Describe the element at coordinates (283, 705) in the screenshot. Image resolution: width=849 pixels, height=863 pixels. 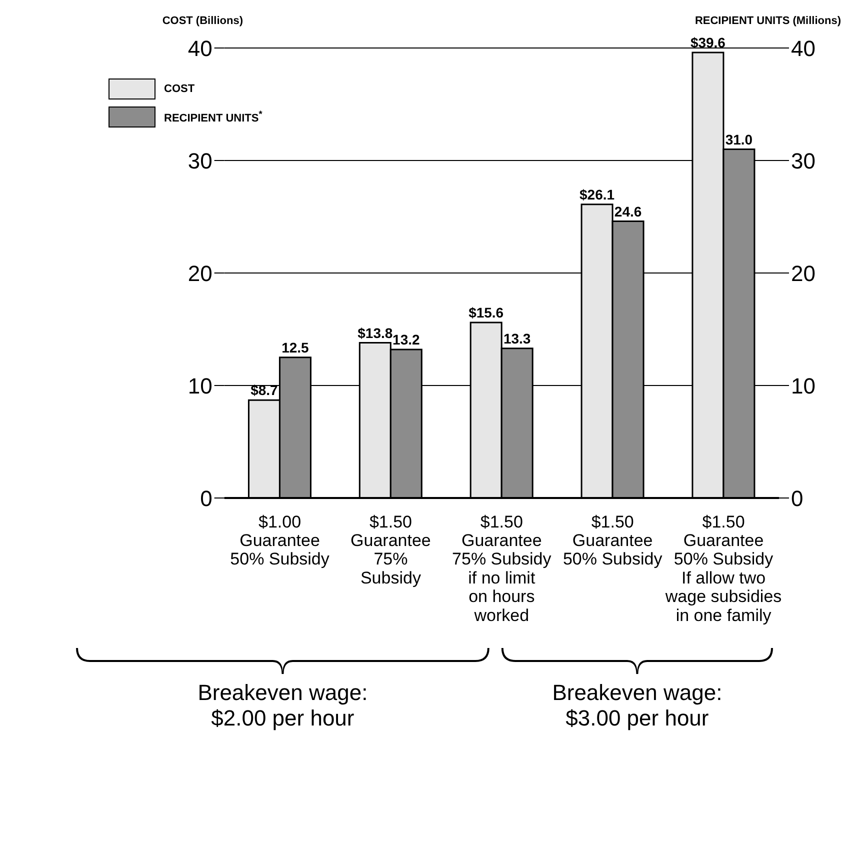
I see `text: Breakeven wage: $2.00 per hour` at that location.